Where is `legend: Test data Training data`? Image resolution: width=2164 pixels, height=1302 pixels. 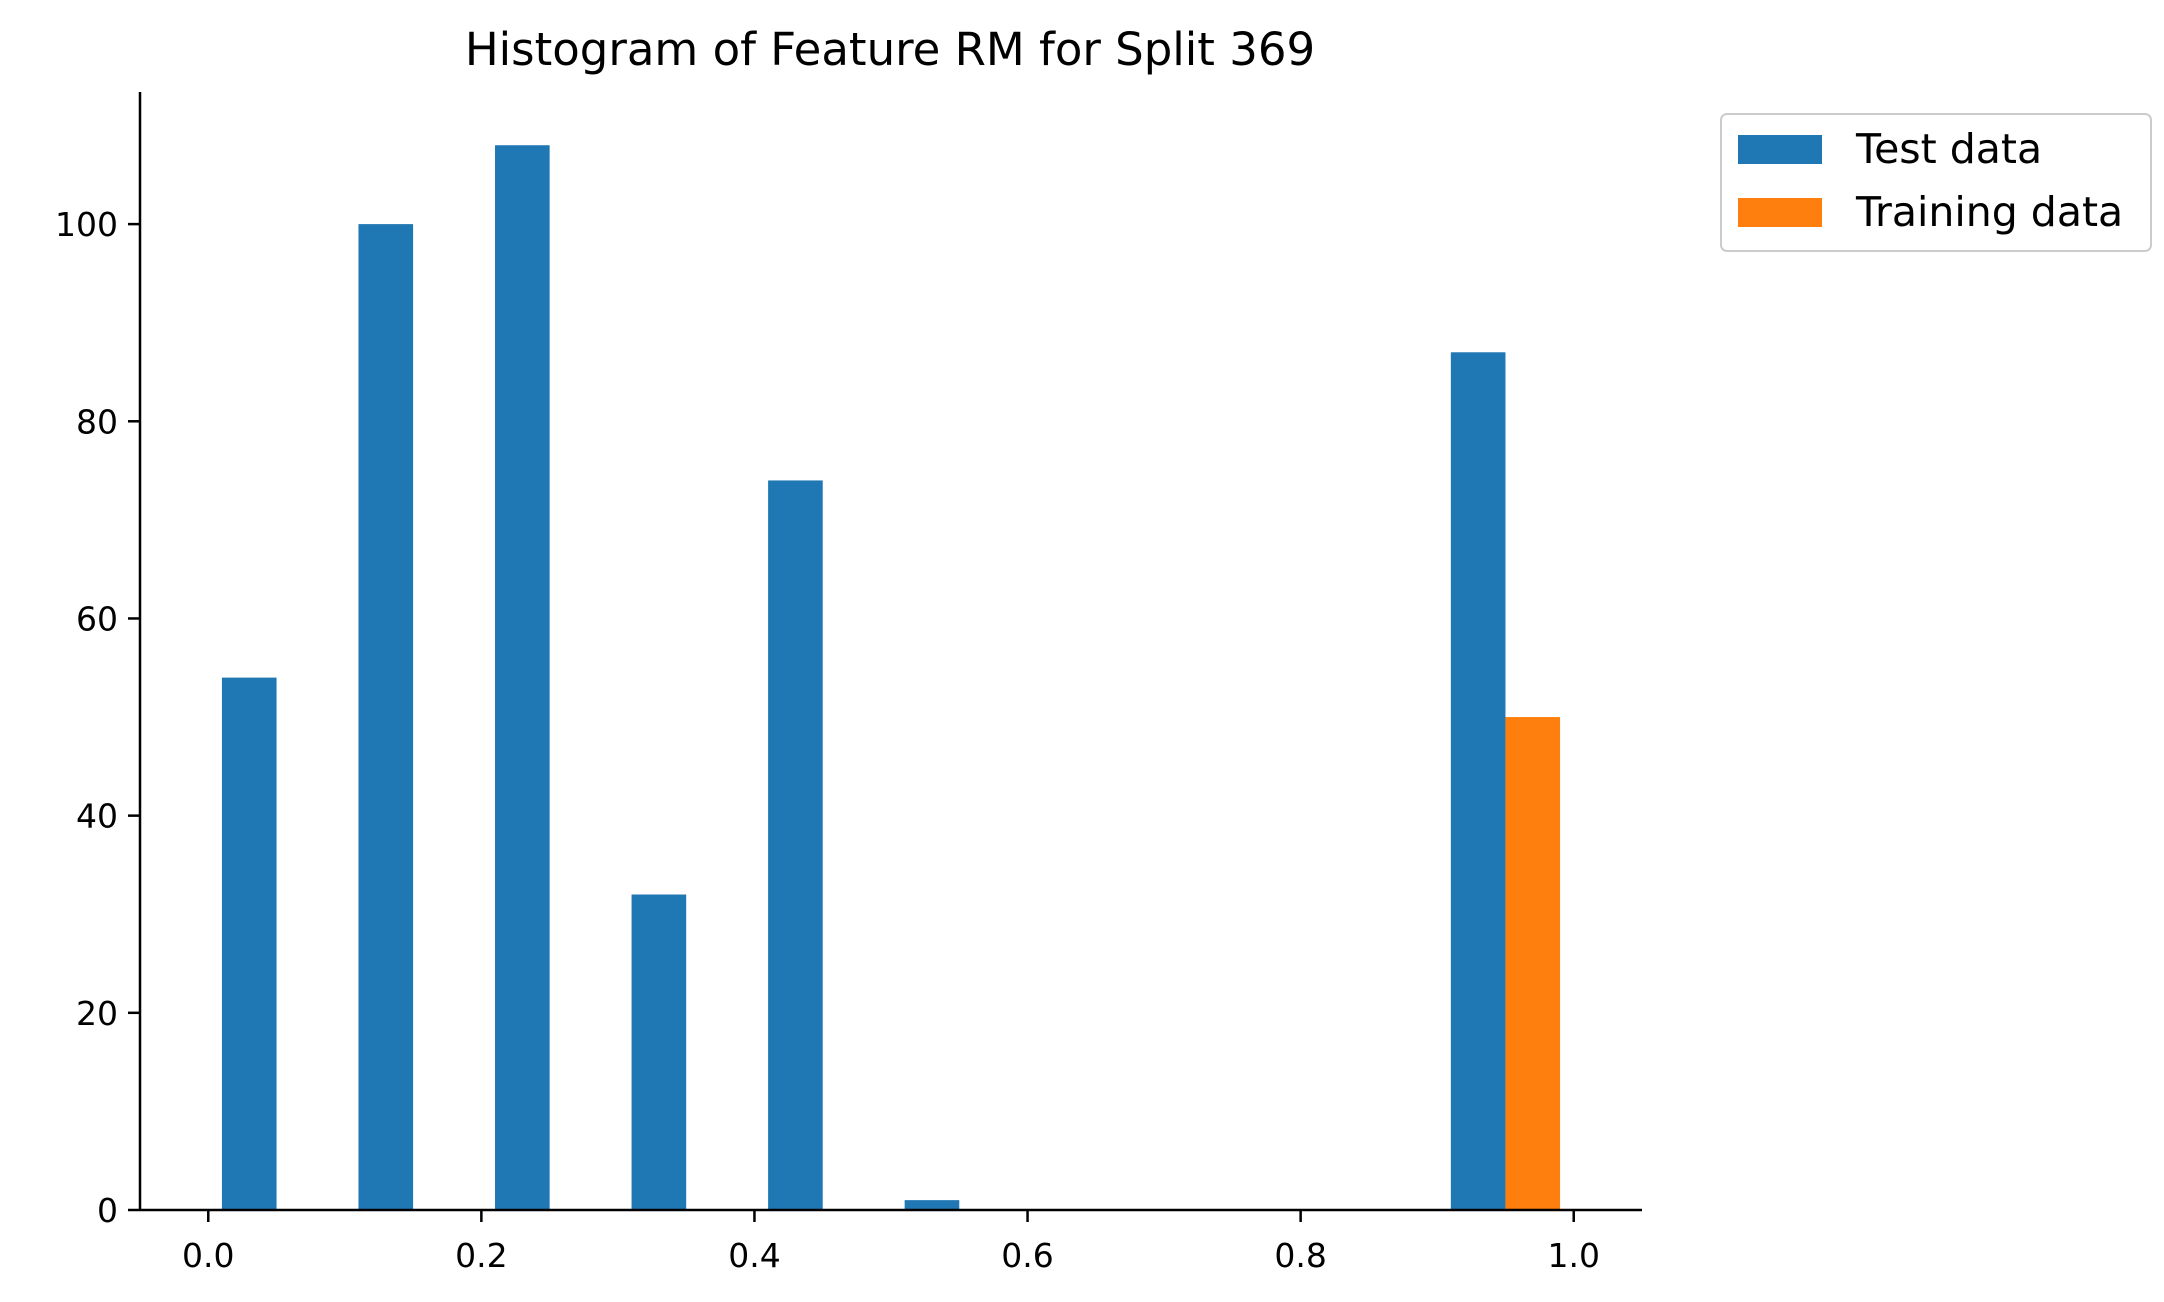
legend: Test data Training data is located at coordinates (1936, 182).